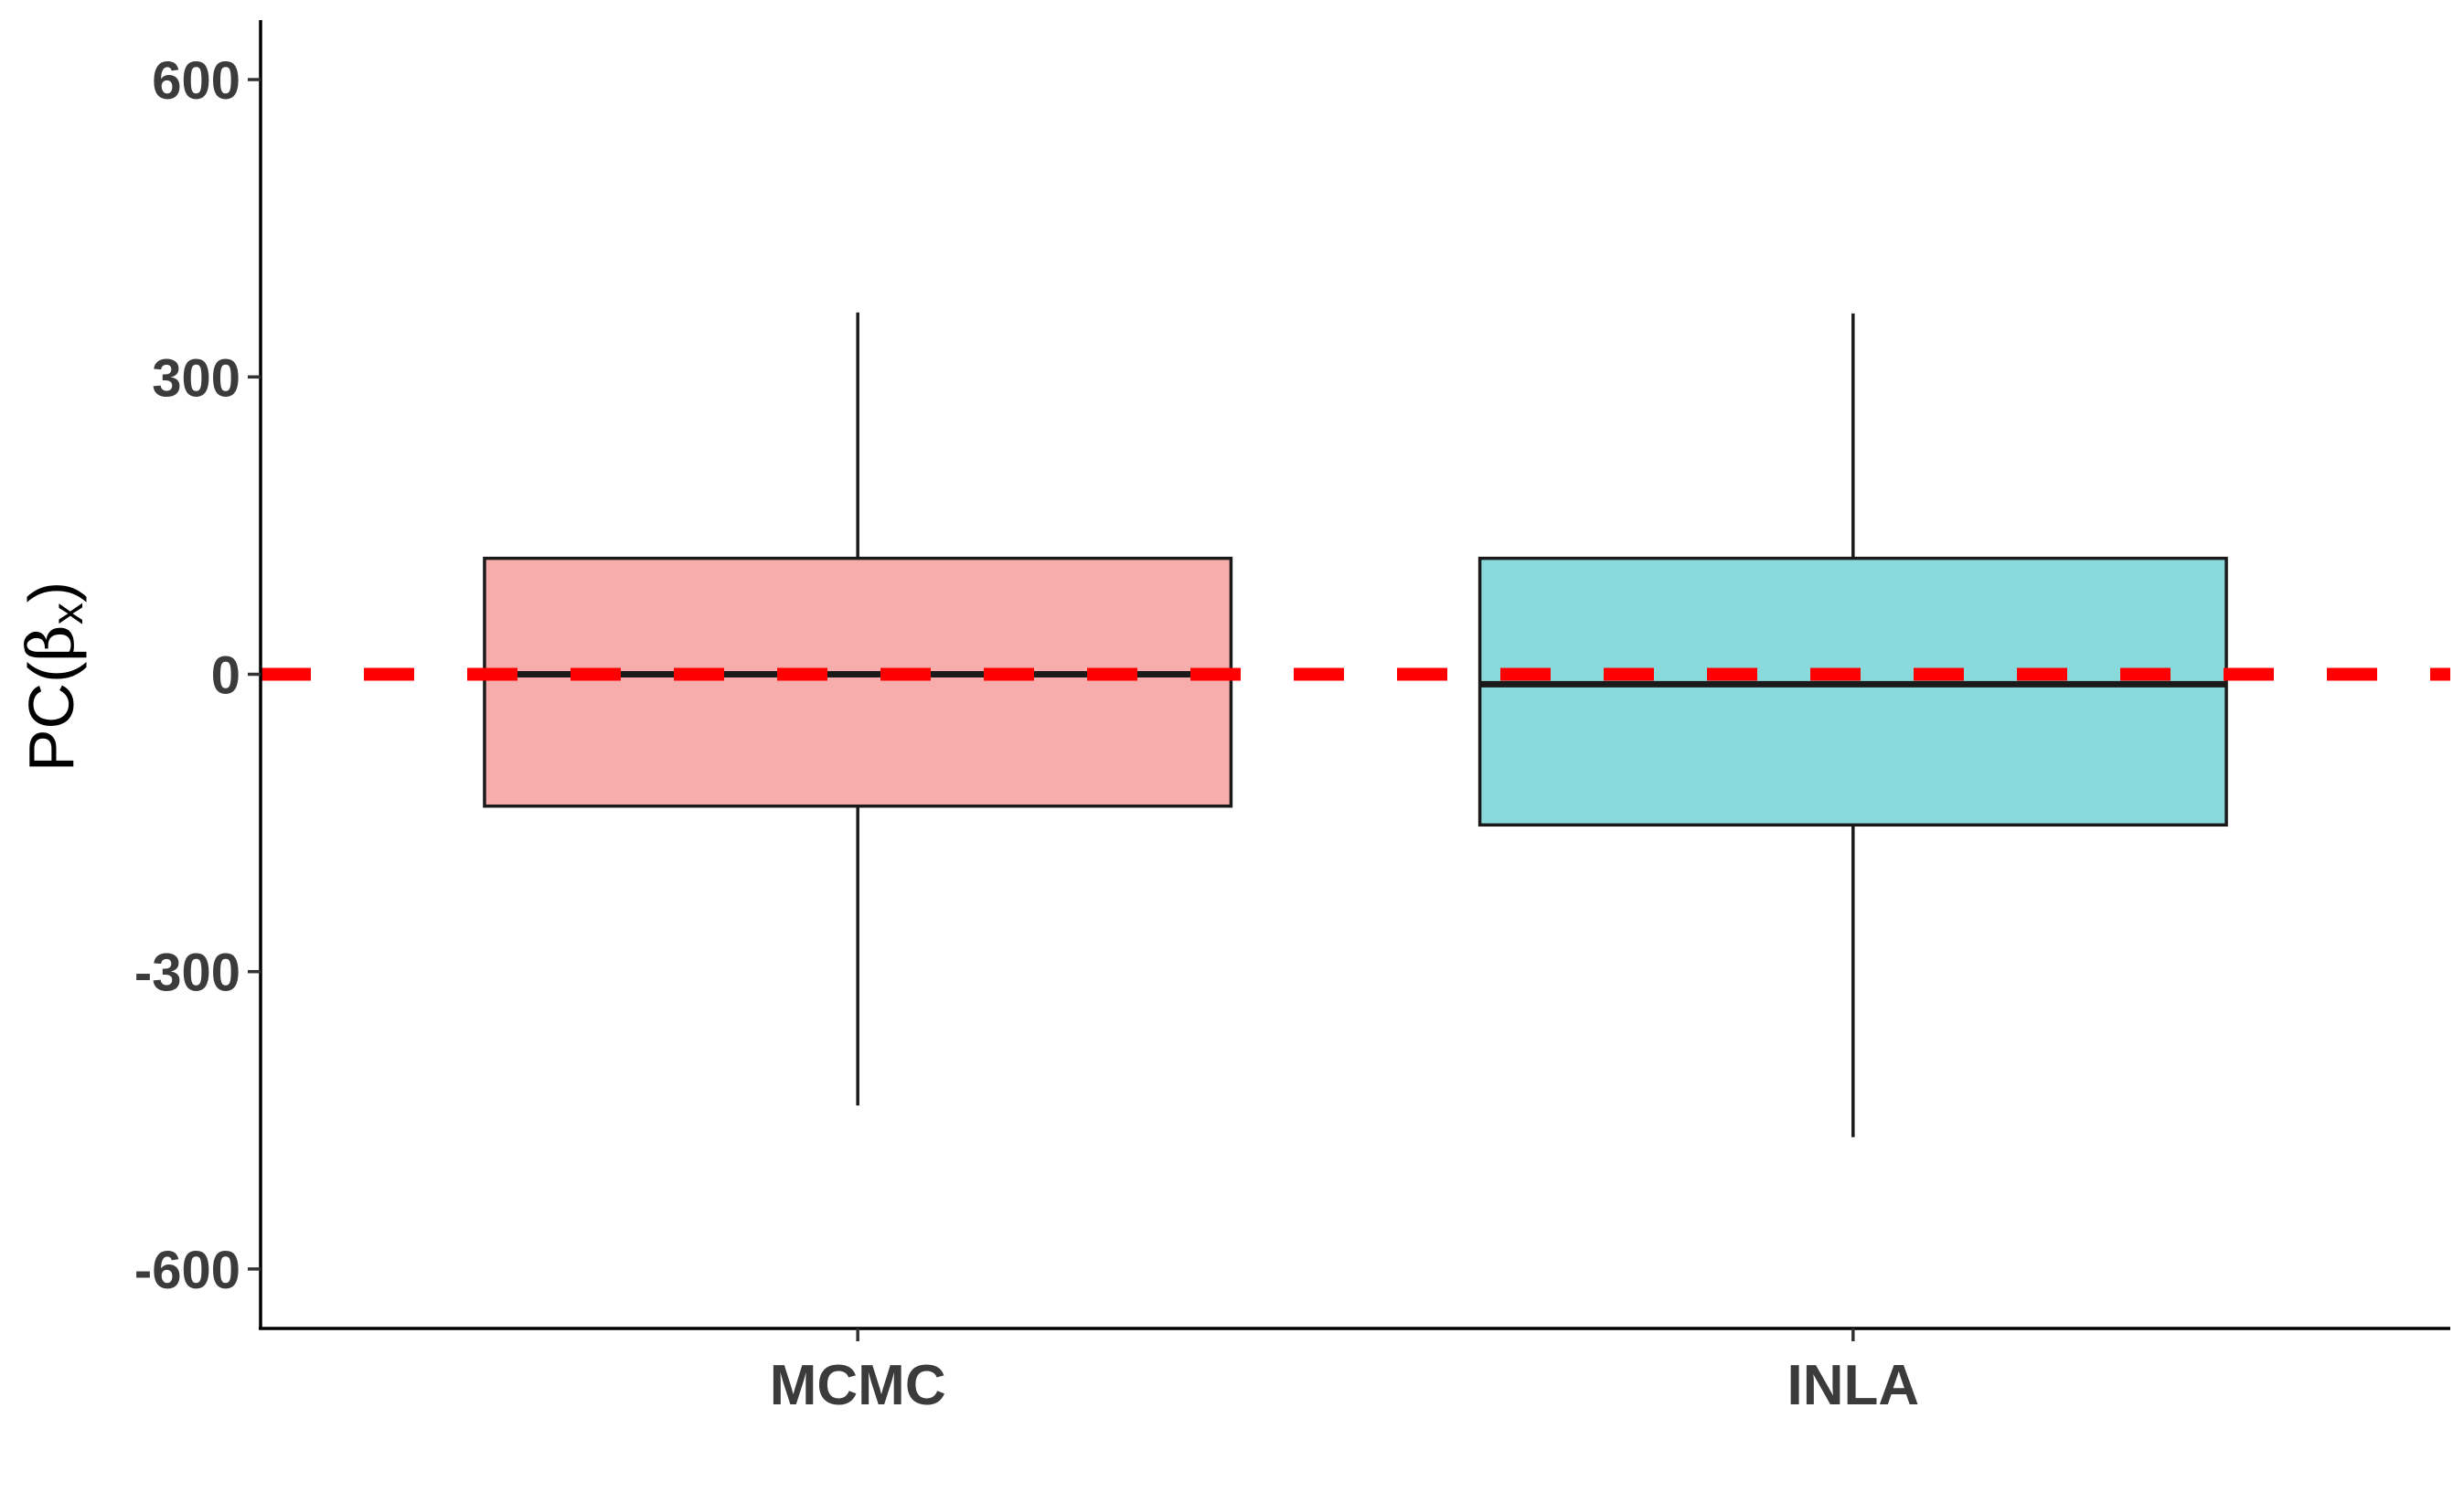 This screenshot has width=2464, height=1504. What do you see at coordinates (68, 613) in the screenshot?
I see `y-axis-title-subscript: x` at bounding box center [68, 613].